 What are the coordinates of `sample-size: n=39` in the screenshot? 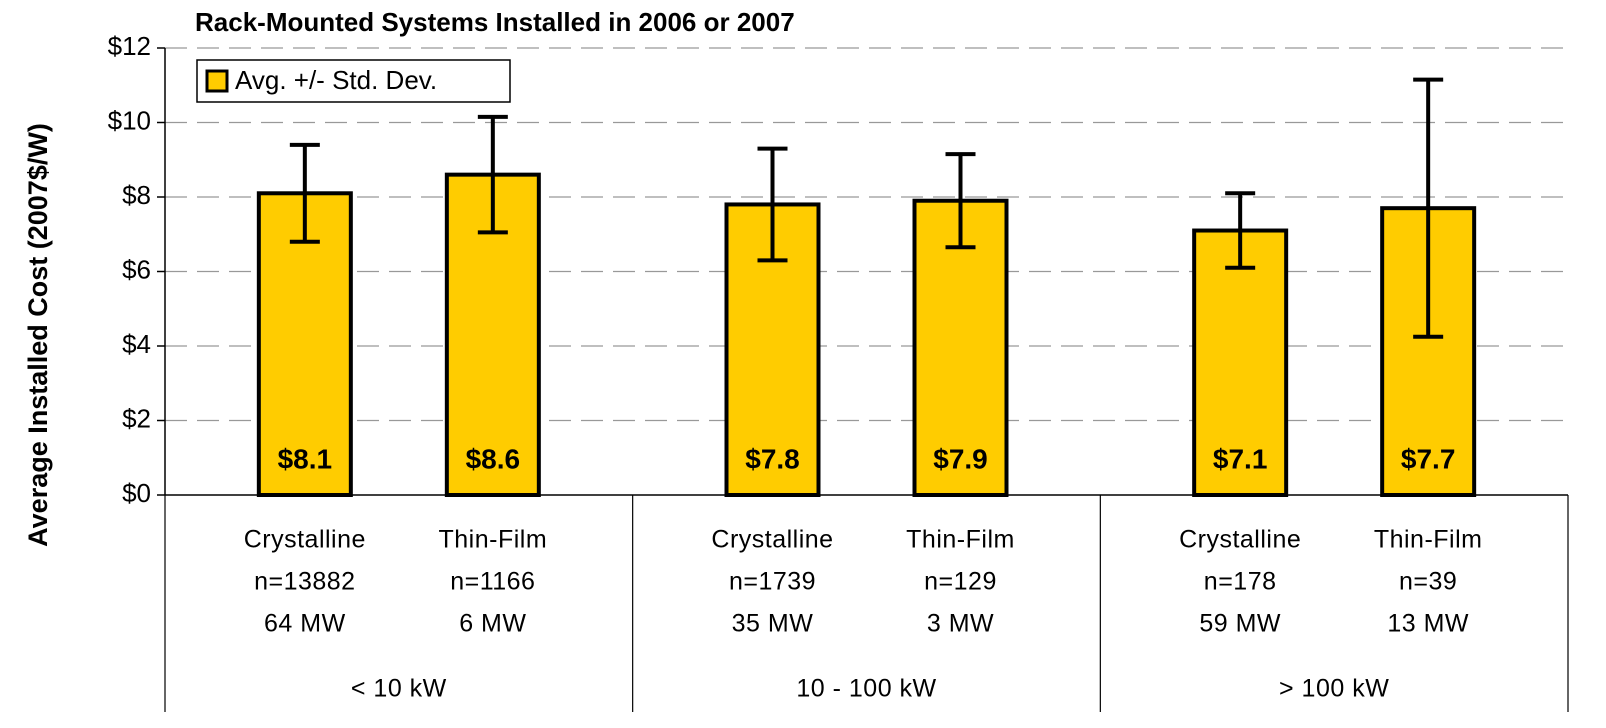 It's located at (1428, 582).